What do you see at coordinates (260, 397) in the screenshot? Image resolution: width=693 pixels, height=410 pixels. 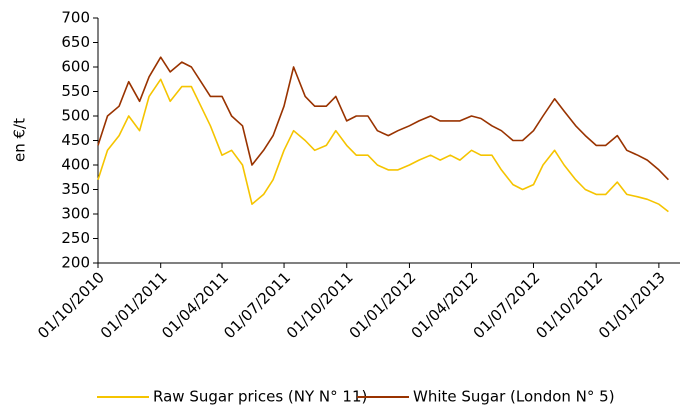 I see `legend-label: Raw Sugar prices (NY N° 11)` at bounding box center [260, 397].